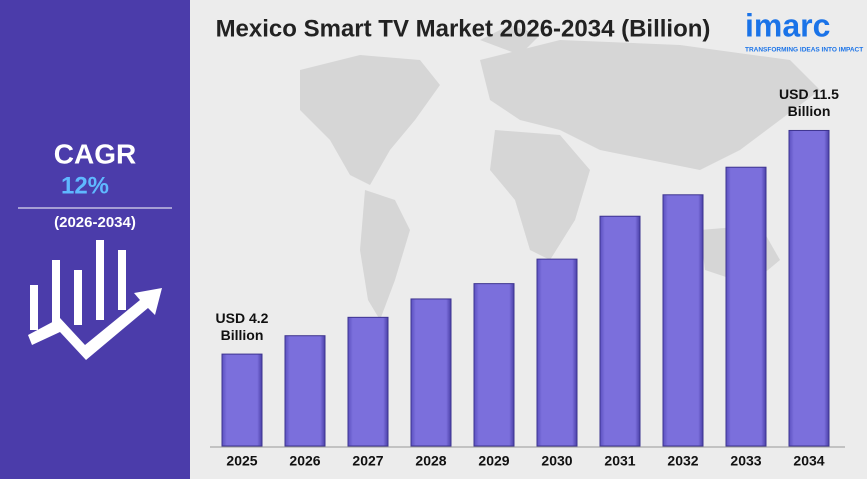  I want to click on value-label: USD 11.5 Billion, so click(809, 103).